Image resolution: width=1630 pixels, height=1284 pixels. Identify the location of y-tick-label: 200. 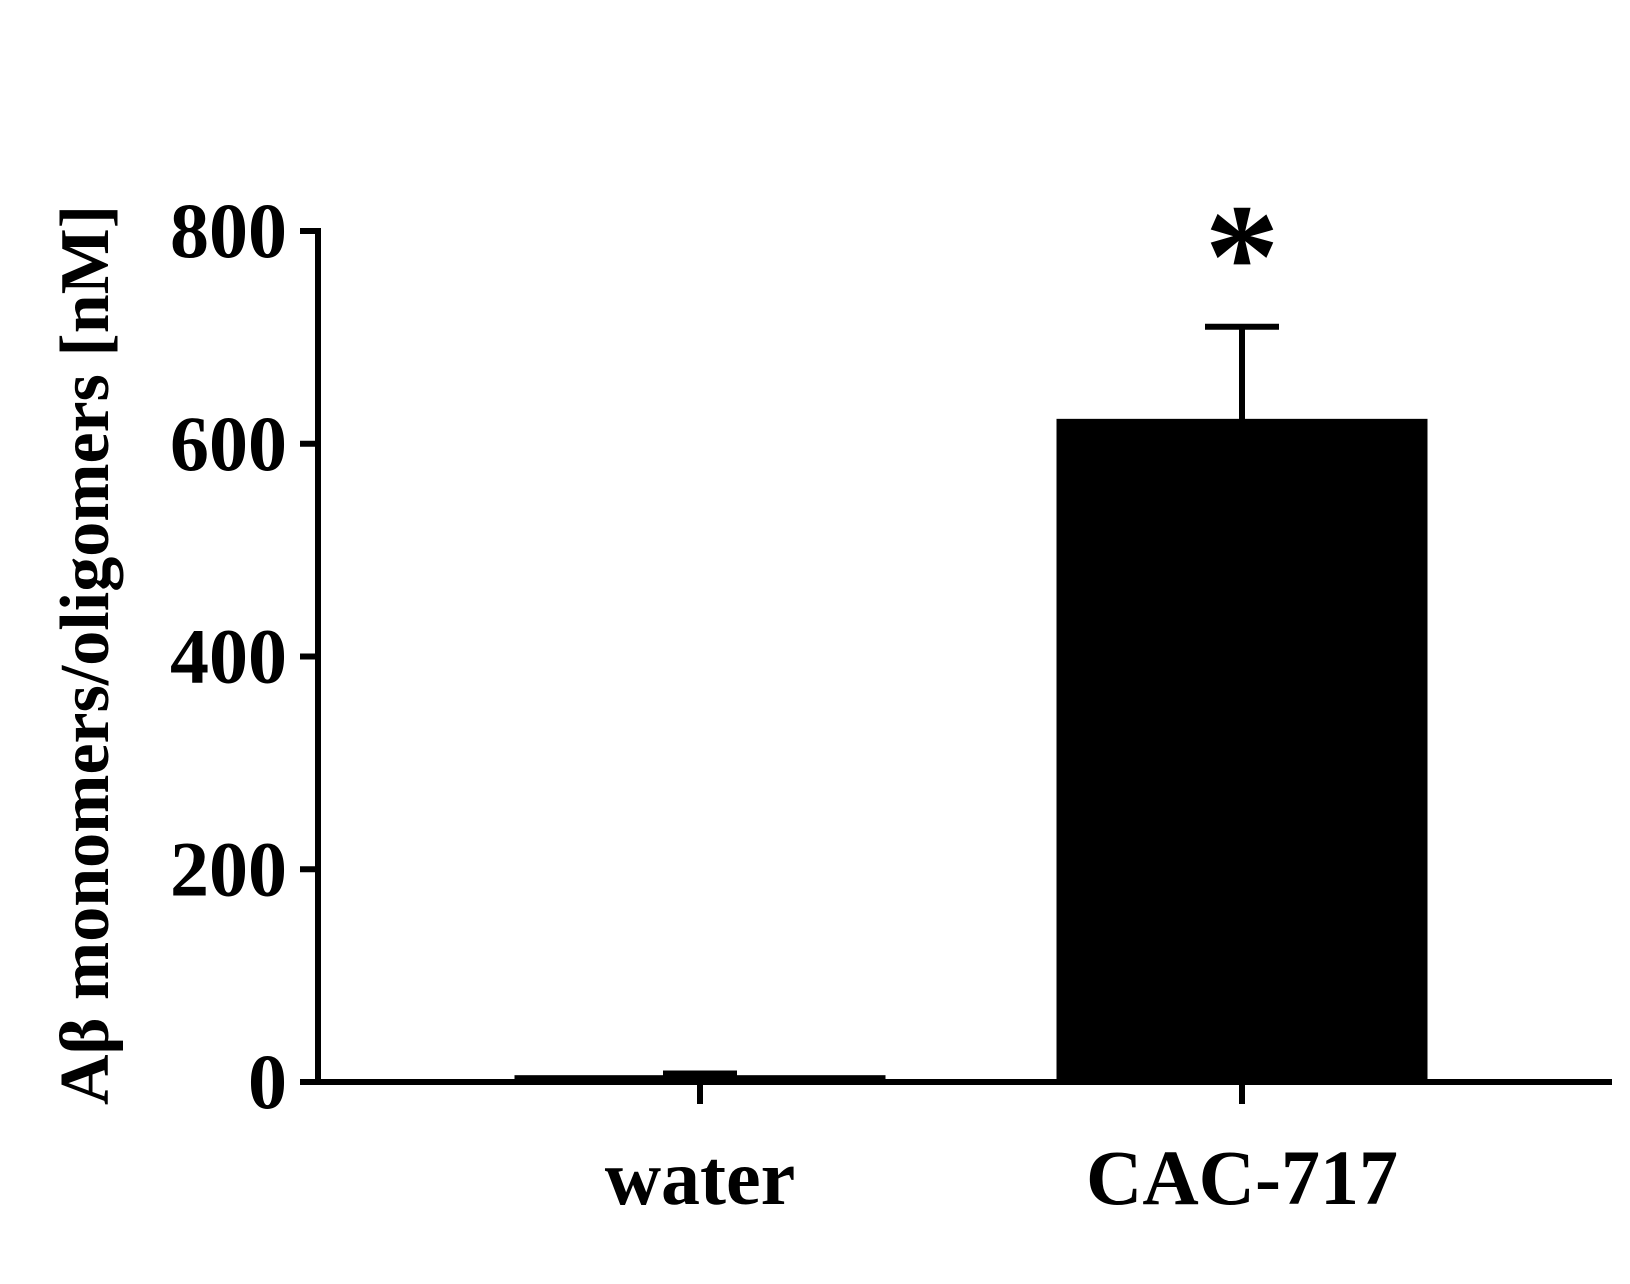
(228, 868).